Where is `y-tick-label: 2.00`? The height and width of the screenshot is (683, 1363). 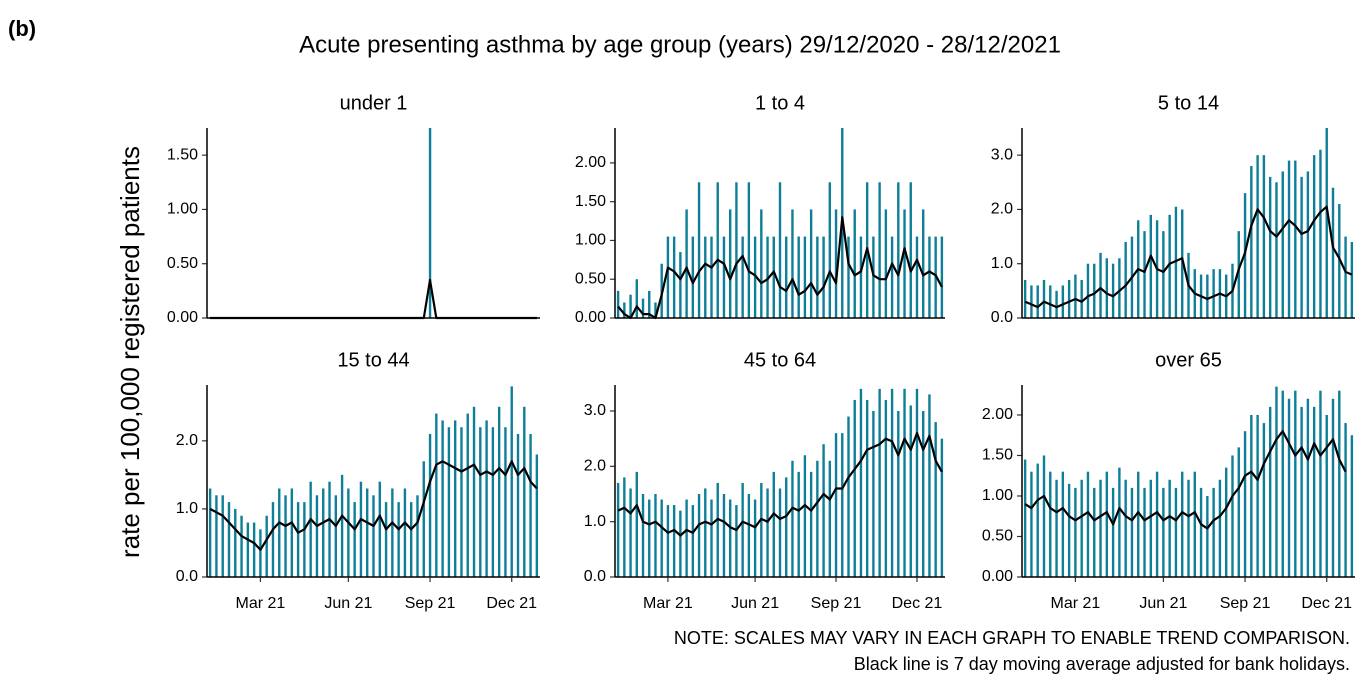
y-tick-label: 2.00 is located at coordinates (590, 162).